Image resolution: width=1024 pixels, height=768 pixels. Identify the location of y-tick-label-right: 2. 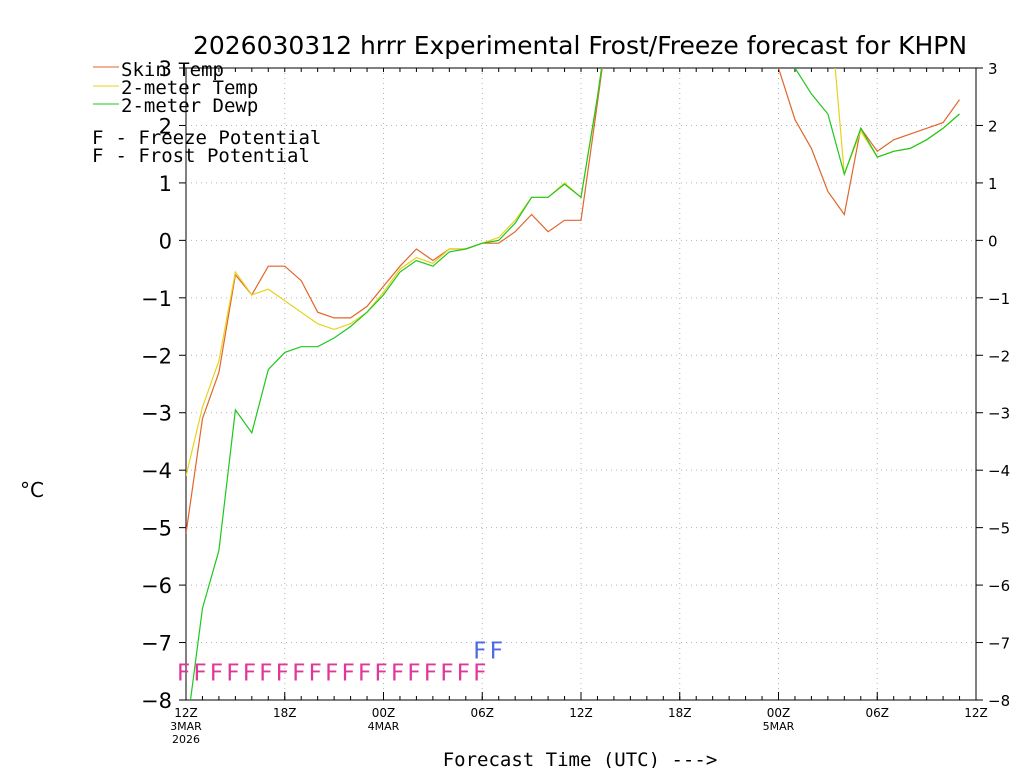
(993, 126).